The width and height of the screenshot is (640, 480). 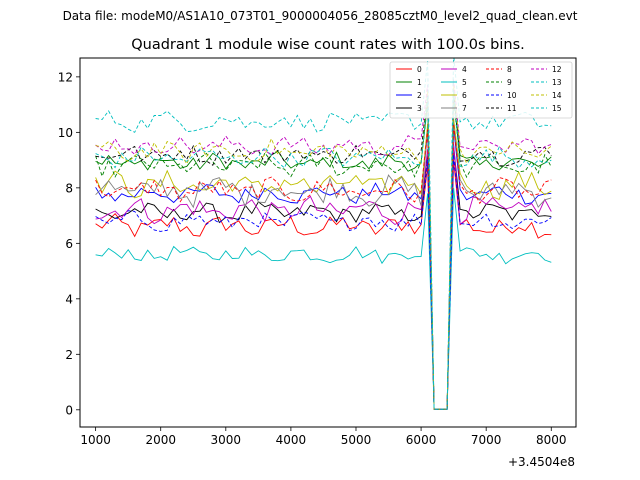 What do you see at coordinates (551, 440) in the screenshot?
I see `x-tick-label: 8000` at bounding box center [551, 440].